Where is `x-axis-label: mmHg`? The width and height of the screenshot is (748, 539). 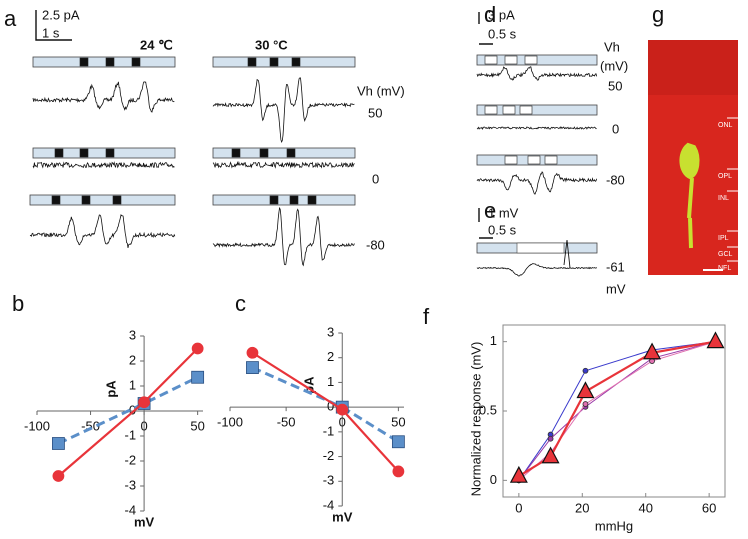 x-axis-label: mmHg is located at coordinates (614, 525).